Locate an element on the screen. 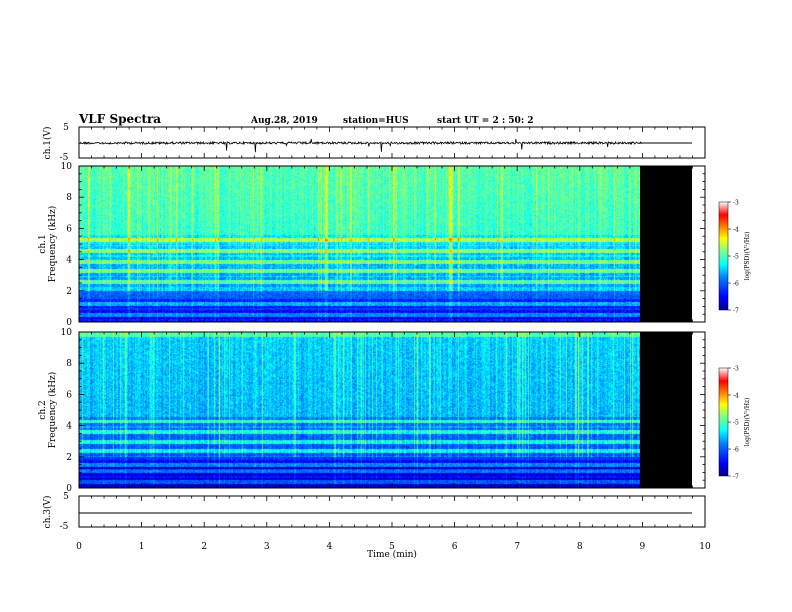 This screenshot has height=612, width=792. start-time-label: start UT = 2 : 50: 2 is located at coordinates (485, 121).